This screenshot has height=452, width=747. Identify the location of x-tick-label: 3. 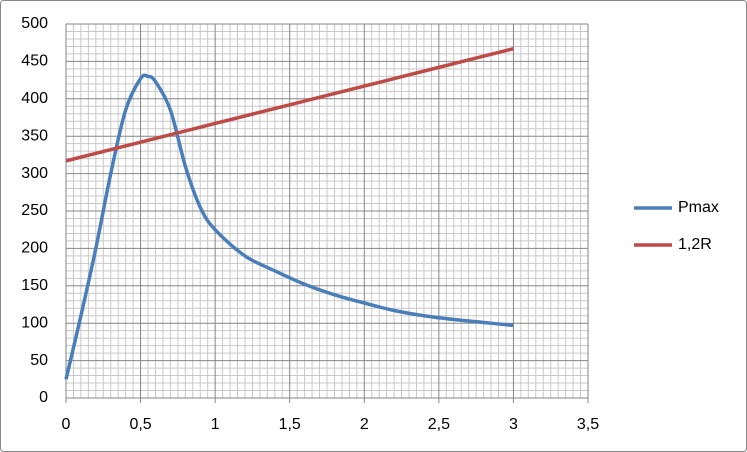
(513, 424).